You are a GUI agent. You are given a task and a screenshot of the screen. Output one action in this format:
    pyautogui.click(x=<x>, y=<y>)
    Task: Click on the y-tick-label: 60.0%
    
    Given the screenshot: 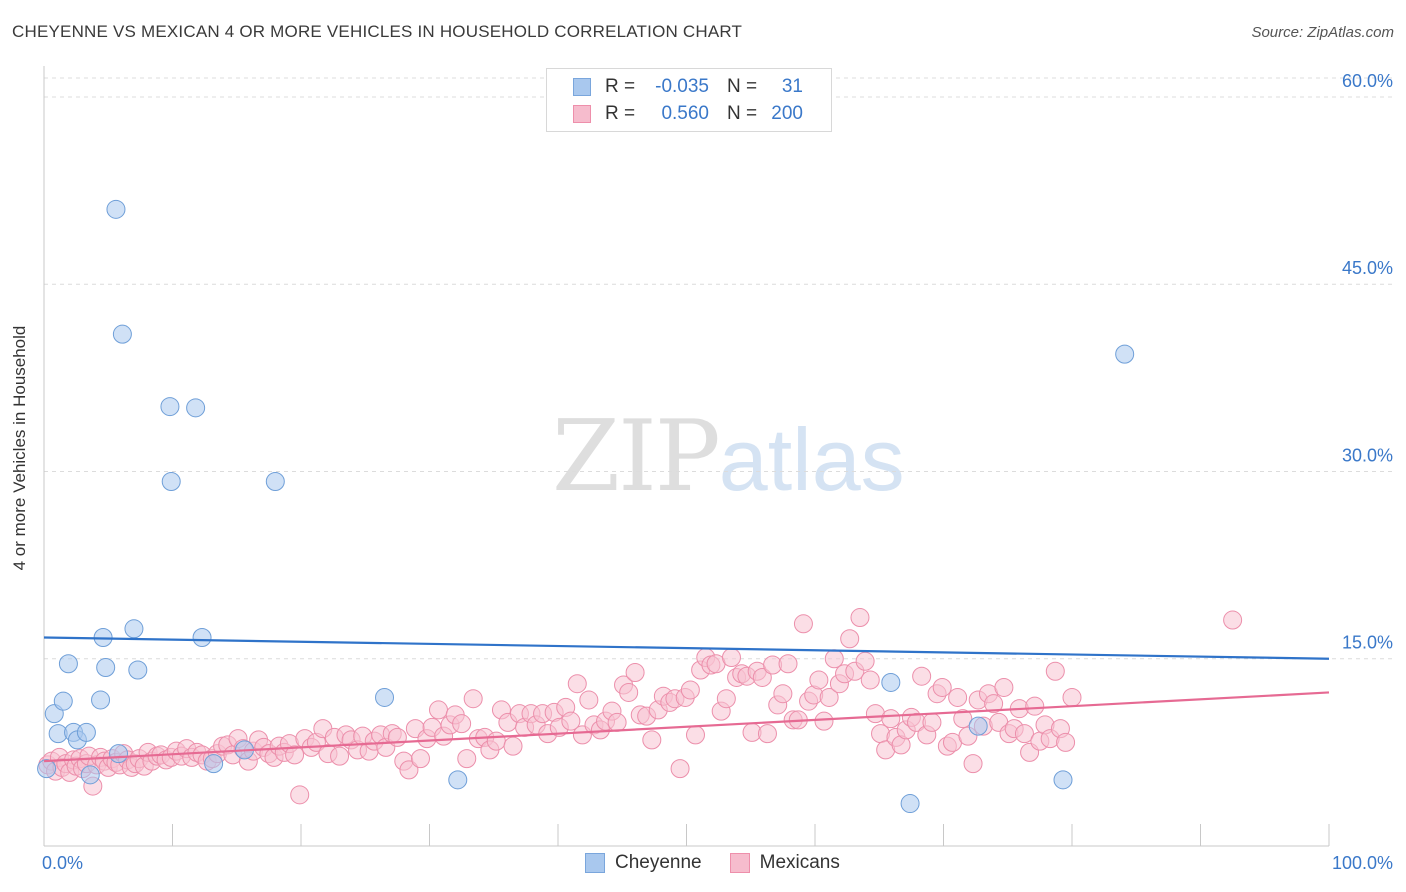 What is the action you would take?
    pyautogui.click(x=1367, y=81)
    